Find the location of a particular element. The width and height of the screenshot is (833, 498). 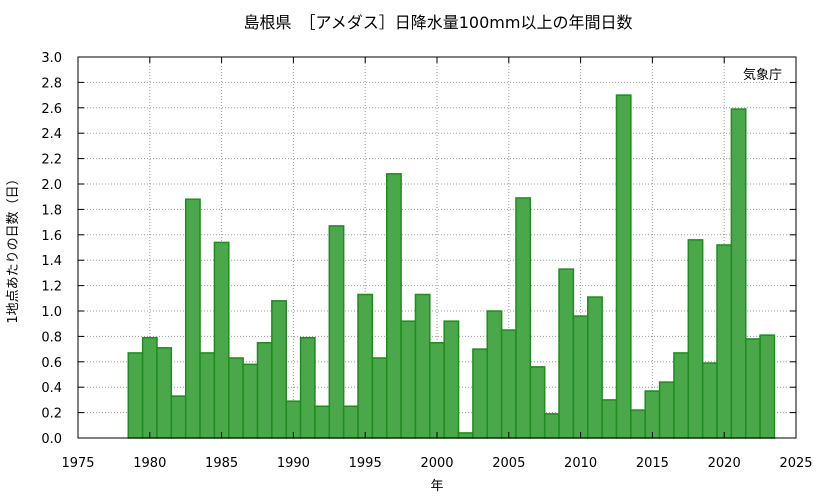

bar-2011 is located at coordinates (595, 367).